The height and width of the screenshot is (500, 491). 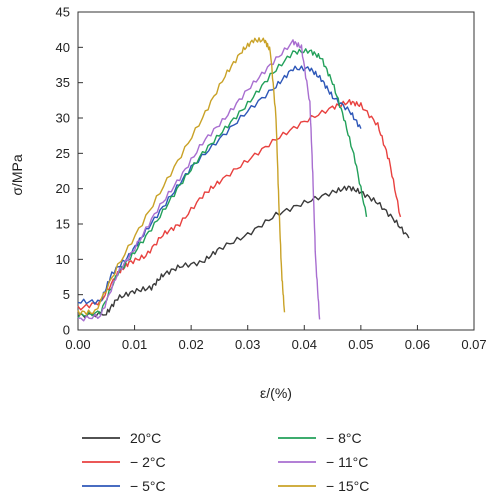 I want to click on y-tick-label: 45, so click(x=63, y=12).